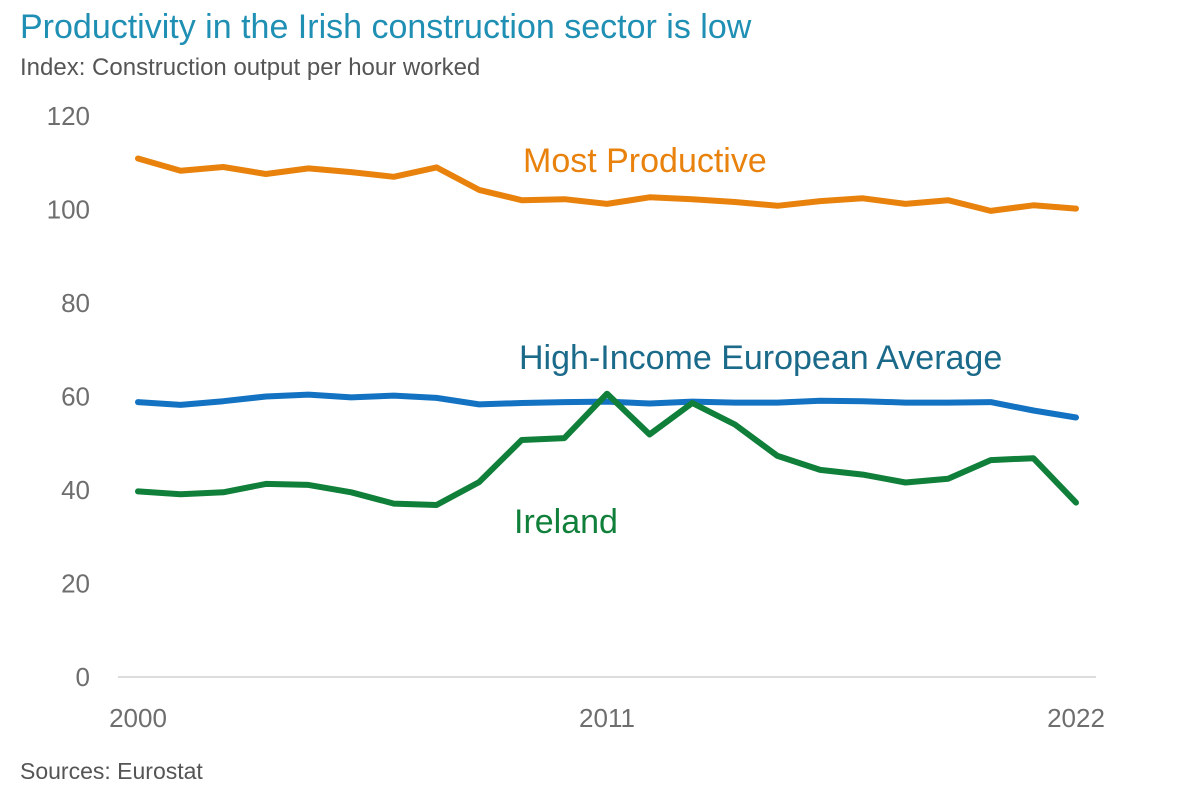 The image size is (1200, 798). What do you see at coordinates (68, 210) in the screenshot?
I see `y-tick-label: 100` at bounding box center [68, 210].